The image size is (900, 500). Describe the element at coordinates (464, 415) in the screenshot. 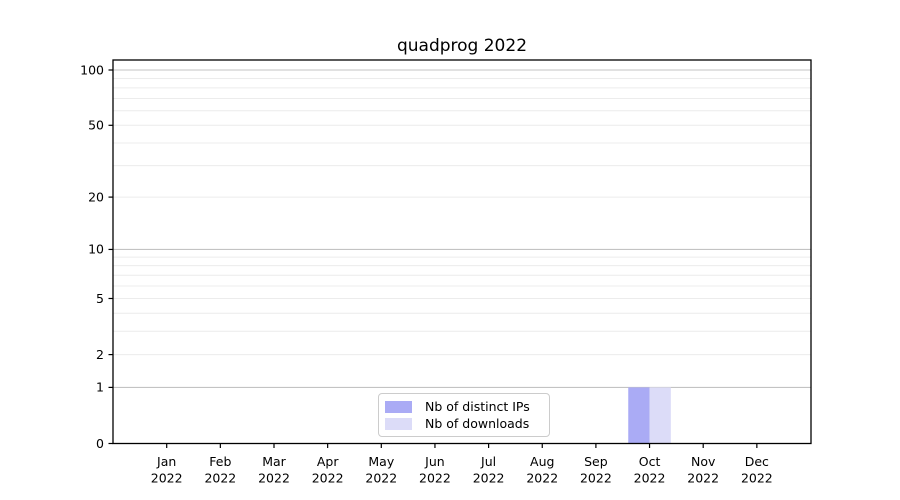

I see `legend: Nb of distinct IPs Nb of downloads` at that location.